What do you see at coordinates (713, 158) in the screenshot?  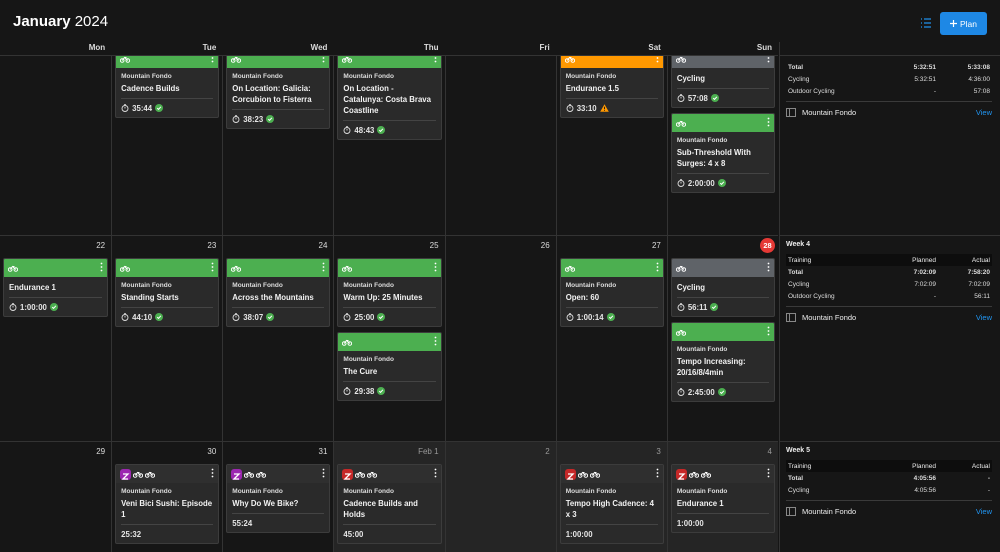 I see `workout-title: Sub-Threshold With Surges: 4 x 8` at bounding box center [713, 158].